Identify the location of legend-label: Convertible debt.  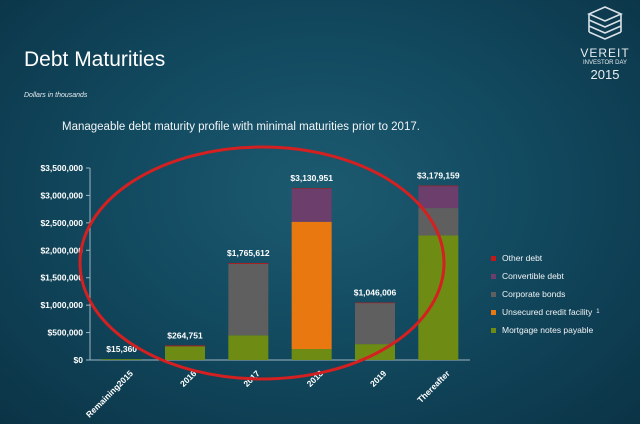
(533, 276).